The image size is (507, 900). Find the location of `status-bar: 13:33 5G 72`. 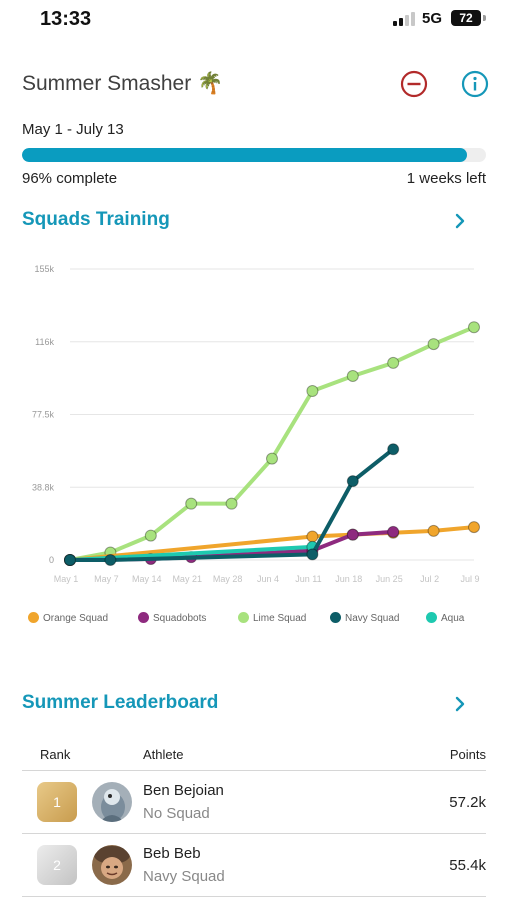

status-bar: 13:33 5G 72 is located at coordinates (253, 20).